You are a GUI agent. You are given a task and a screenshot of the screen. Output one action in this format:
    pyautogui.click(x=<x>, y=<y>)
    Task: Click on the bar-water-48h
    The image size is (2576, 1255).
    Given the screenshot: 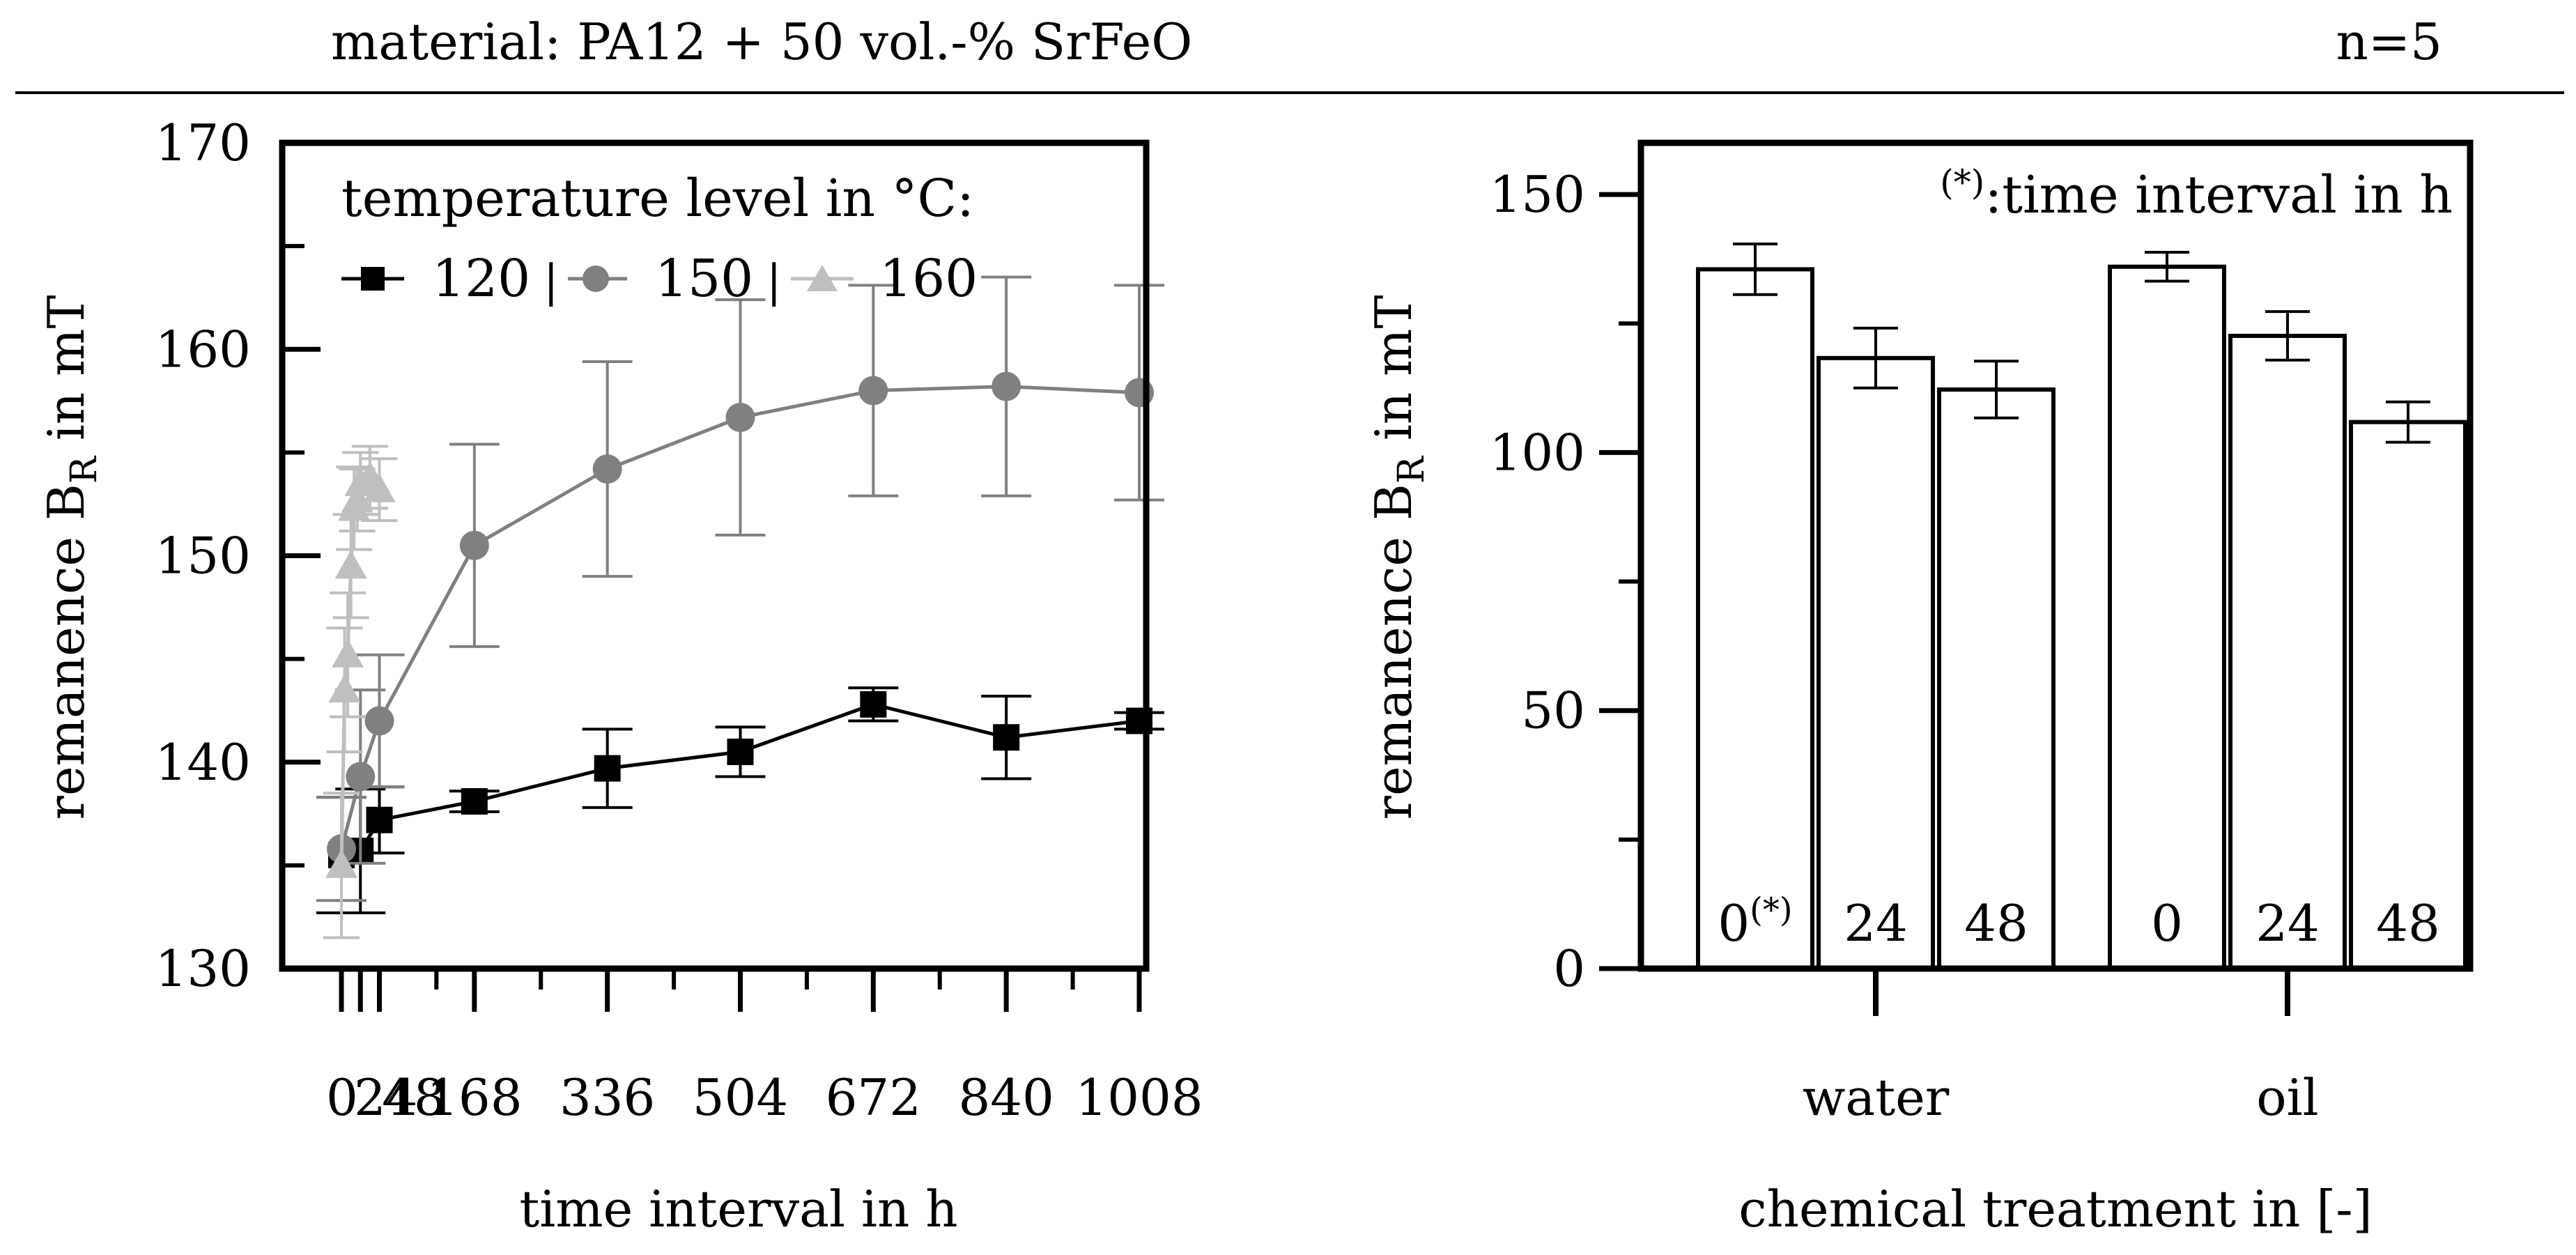 What is the action you would take?
    pyautogui.click(x=1996, y=679)
    